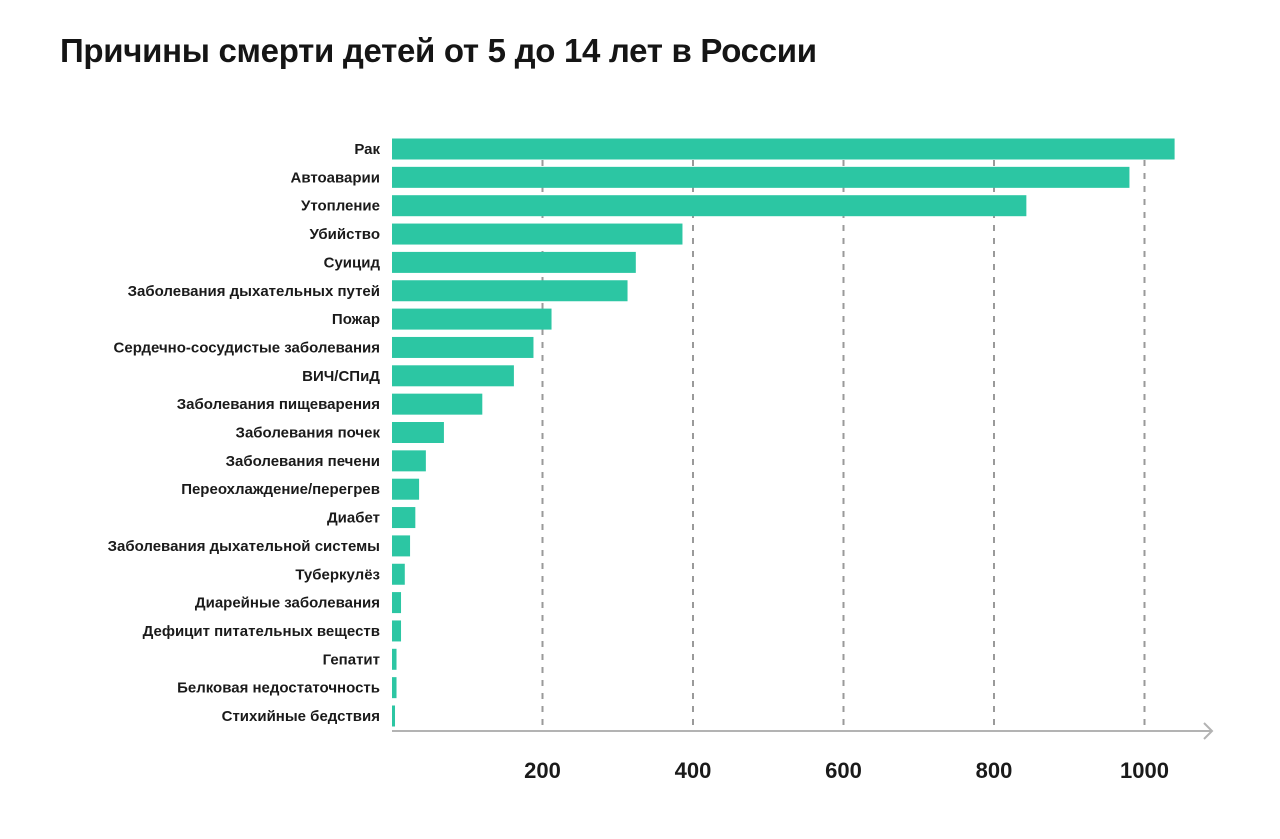 This screenshot has width=1280, height=839. Describe the element at coordinates (352, 262) in the screenshot. I see `category-label-4: Суицид` at that location.